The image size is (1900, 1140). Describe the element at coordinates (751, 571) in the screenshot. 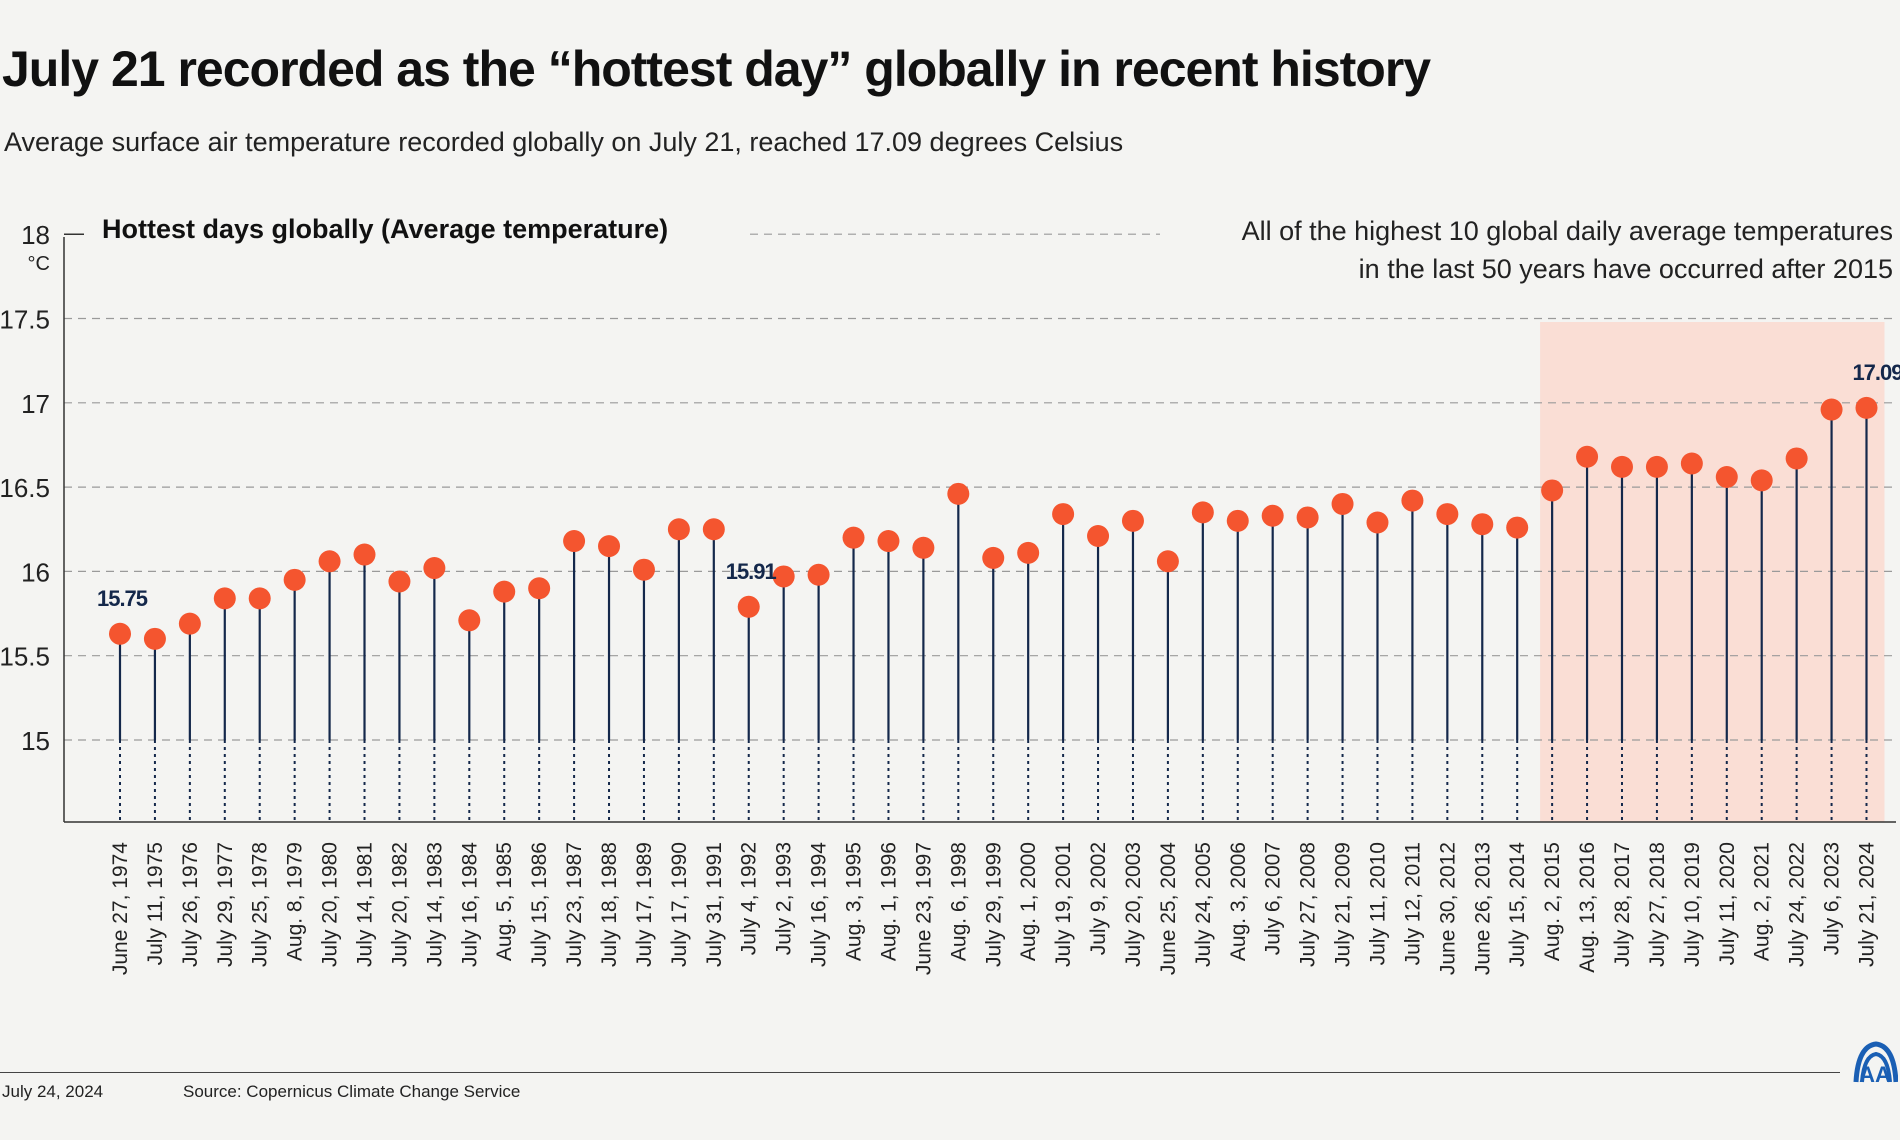

I see `data-label: 15.91` at that location.